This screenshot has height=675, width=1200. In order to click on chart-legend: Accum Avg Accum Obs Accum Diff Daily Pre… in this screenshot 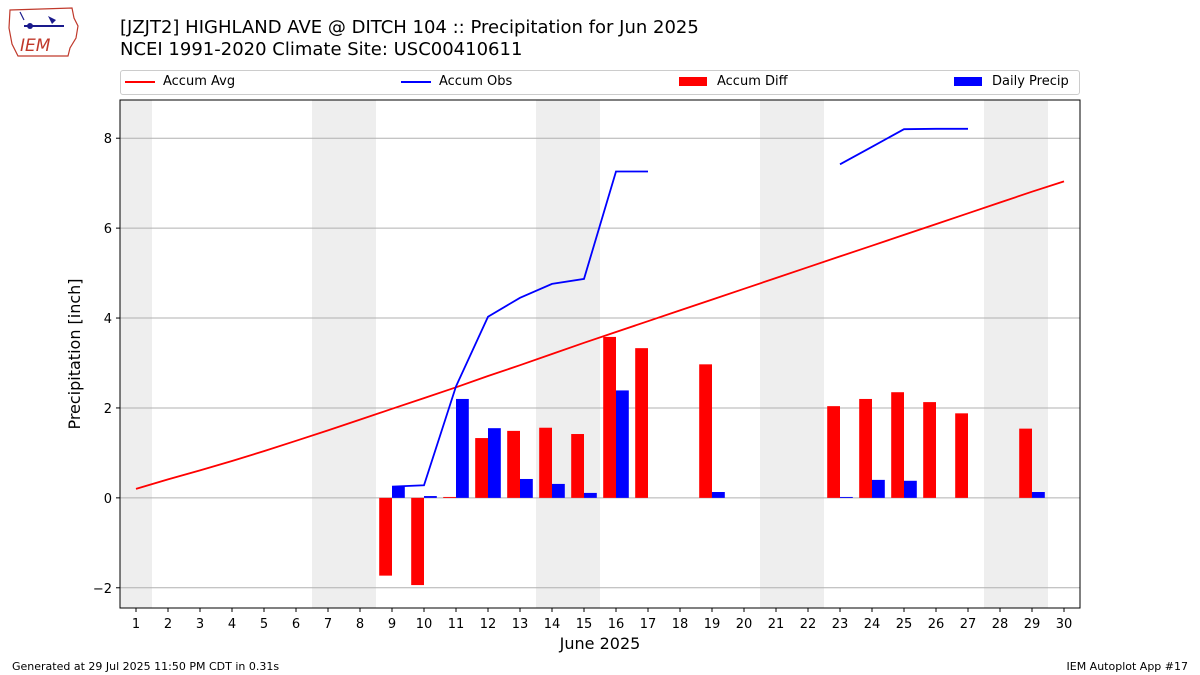, I will do `click(600, 82)`.